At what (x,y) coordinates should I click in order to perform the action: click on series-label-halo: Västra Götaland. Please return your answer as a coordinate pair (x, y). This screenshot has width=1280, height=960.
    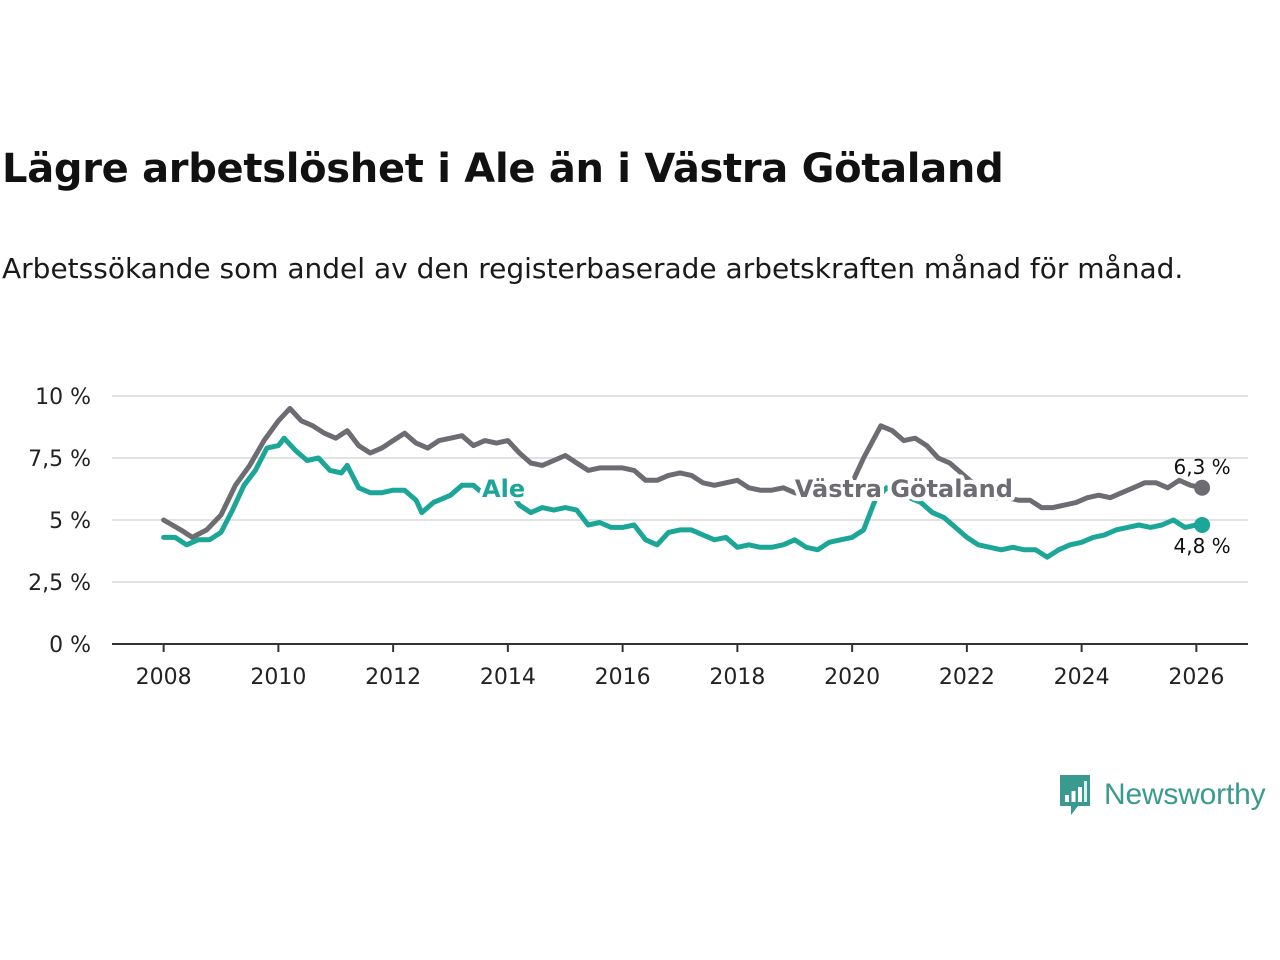
    Looking at the image, I should click on (904, 489).